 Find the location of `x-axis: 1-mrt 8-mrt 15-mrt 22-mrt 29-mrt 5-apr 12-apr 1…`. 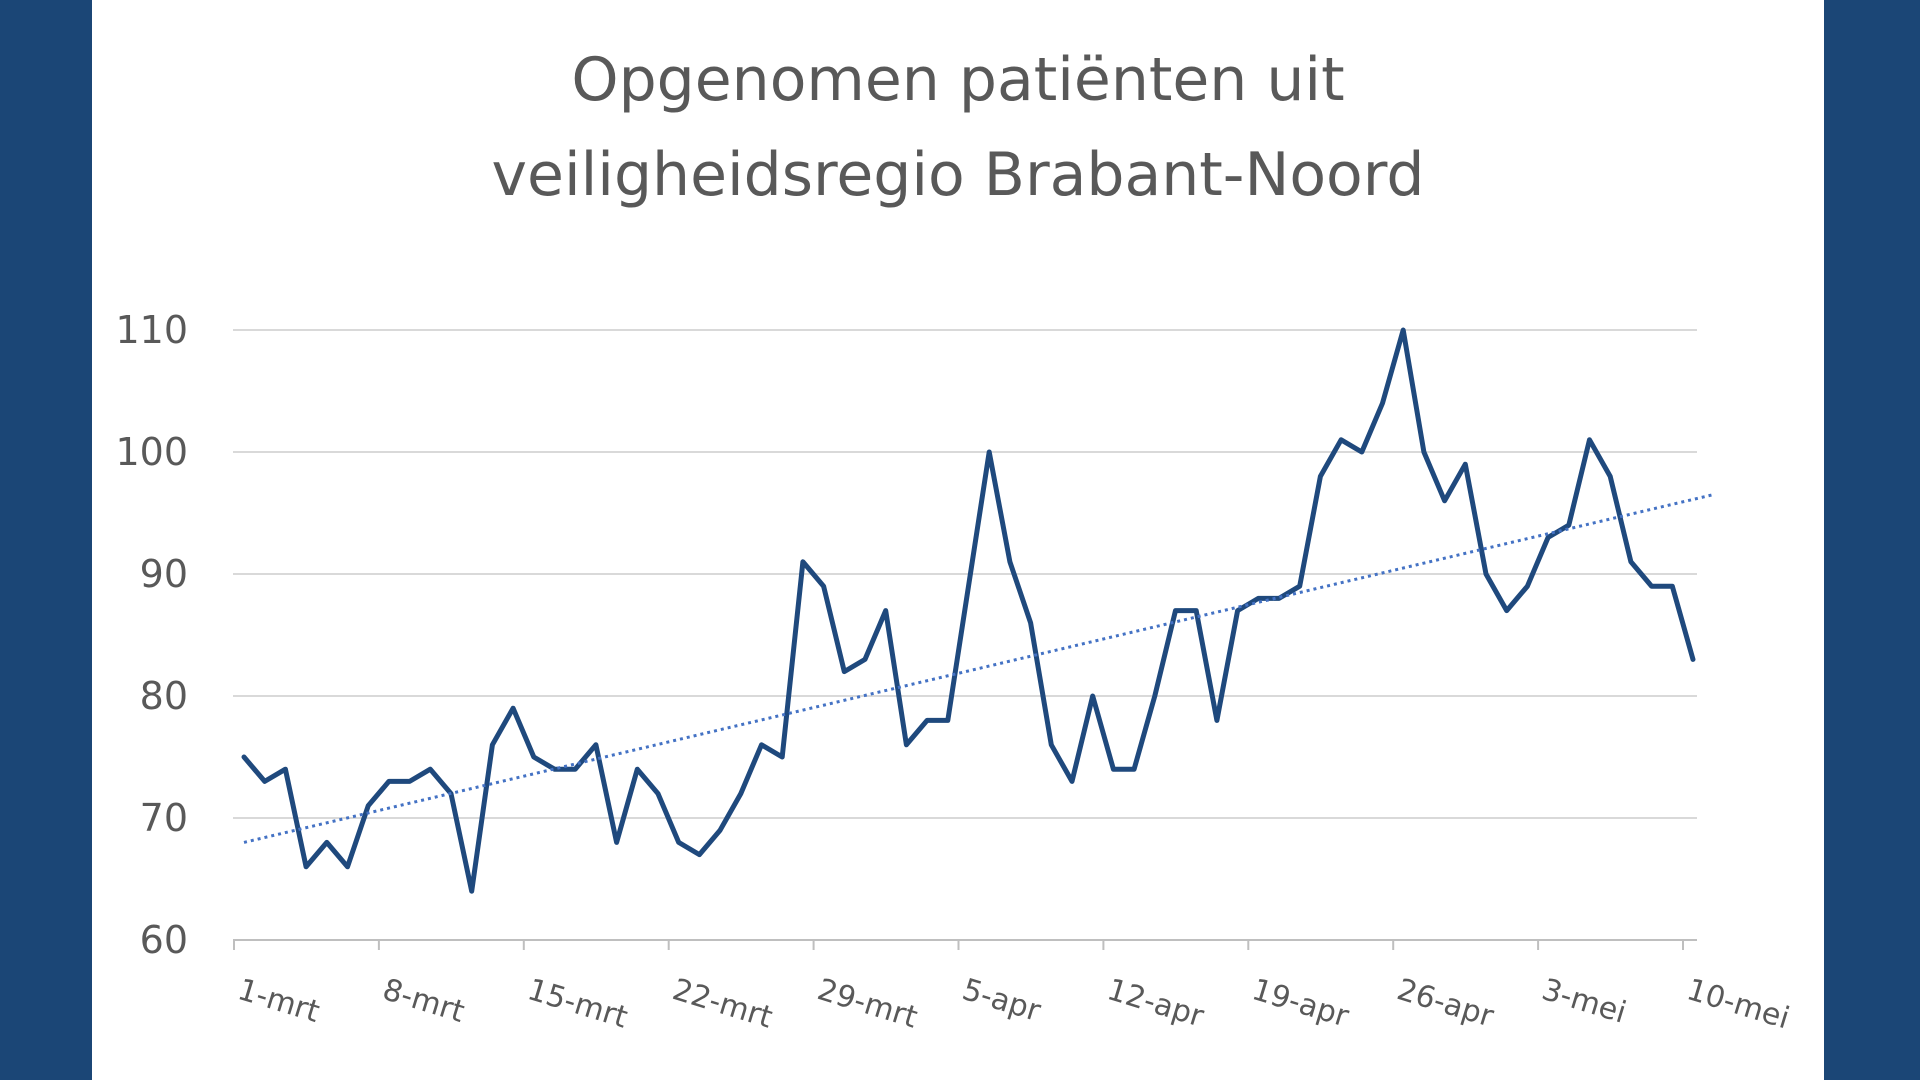

x-axis: 1-mrt 8-mrt 15-mrt 22-mrt 29-mrt 5-apr 12-apr 1… is located at coordinates (1013, 988).